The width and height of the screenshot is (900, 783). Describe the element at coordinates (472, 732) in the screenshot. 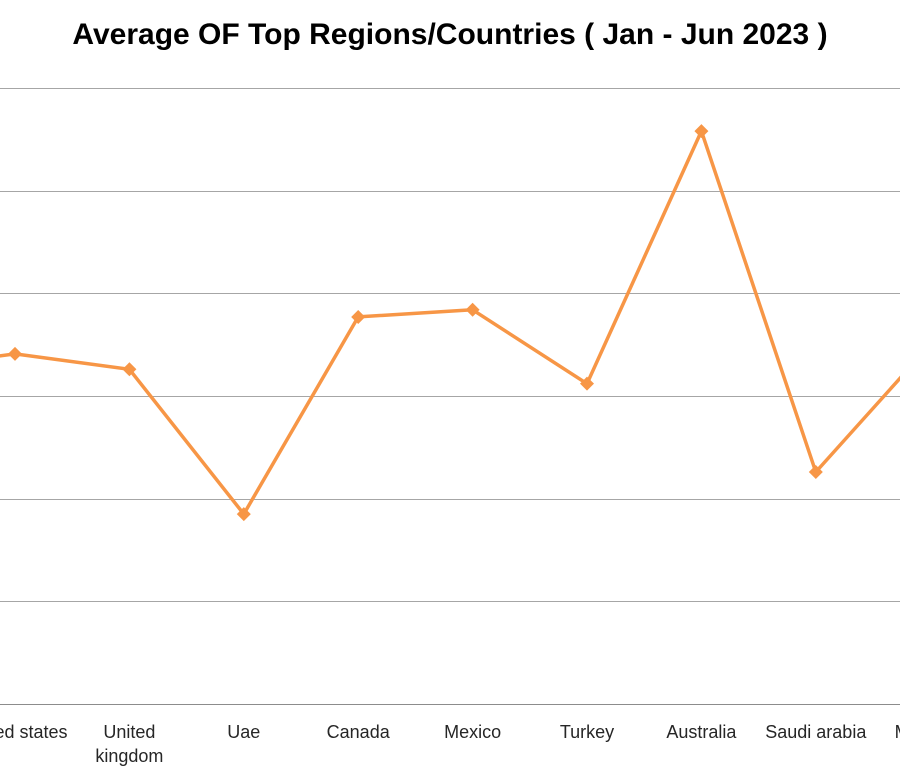

I see `x-tick-label: Mexico` at that location.